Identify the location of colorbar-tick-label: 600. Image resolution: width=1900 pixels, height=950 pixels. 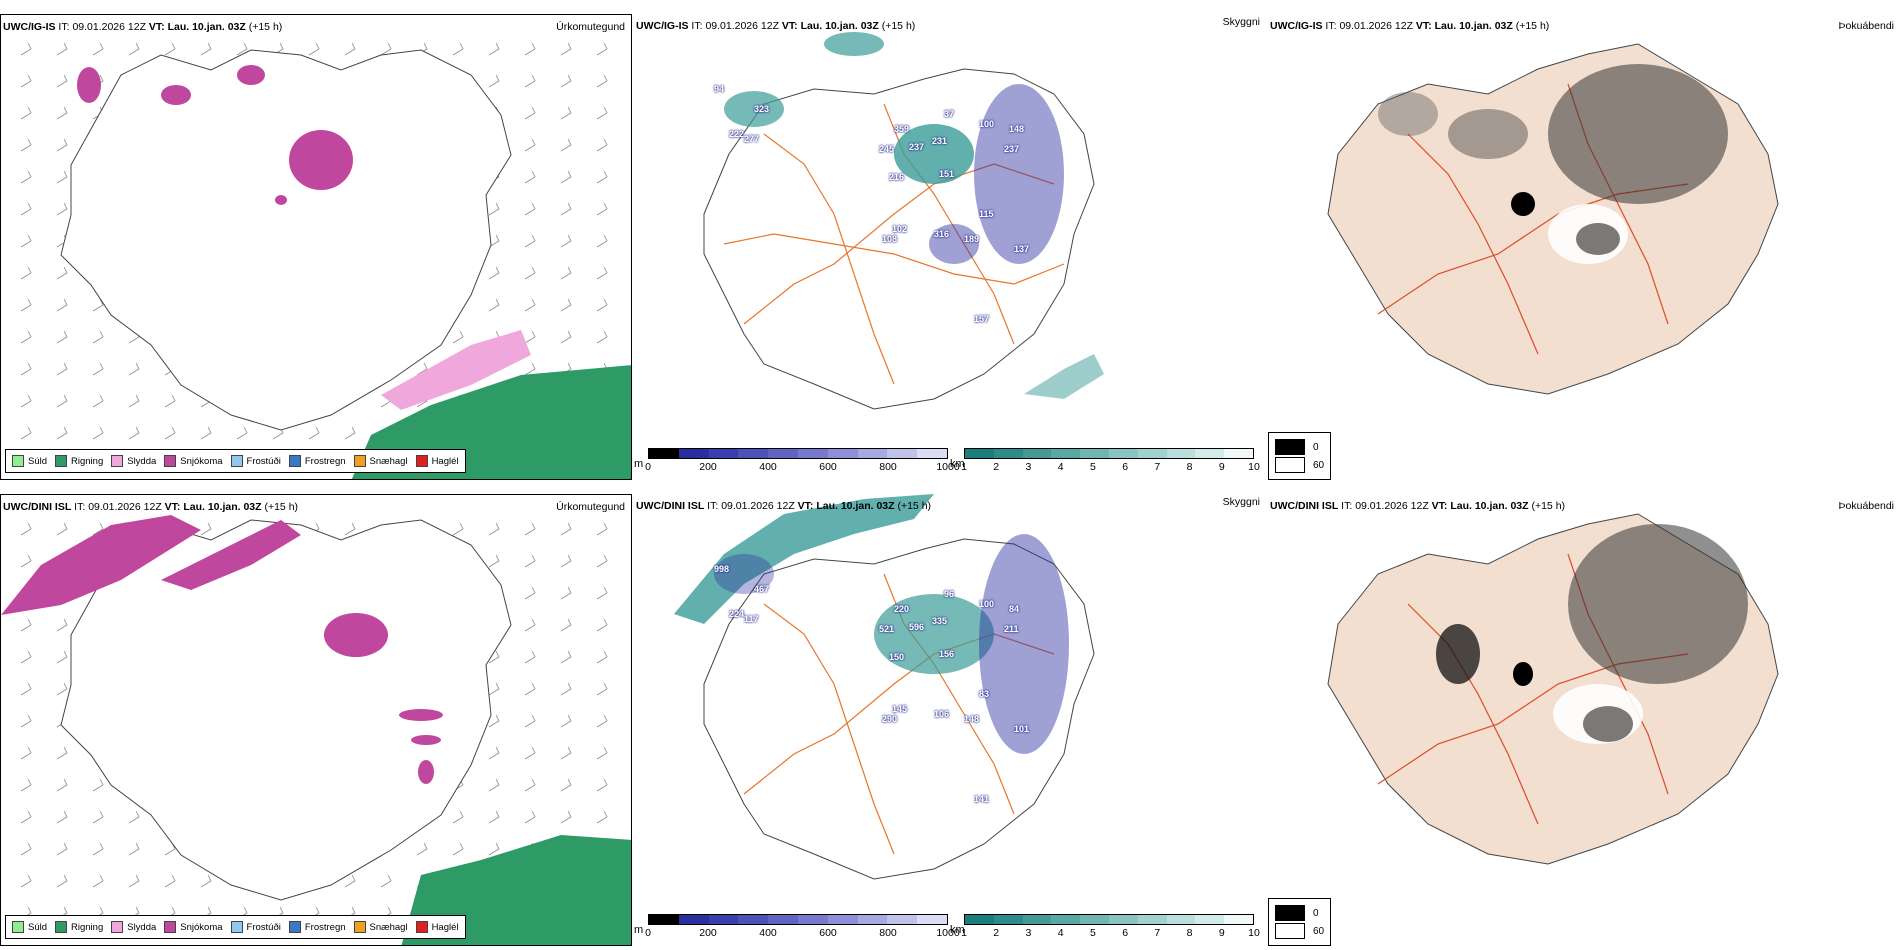
(828, 467).